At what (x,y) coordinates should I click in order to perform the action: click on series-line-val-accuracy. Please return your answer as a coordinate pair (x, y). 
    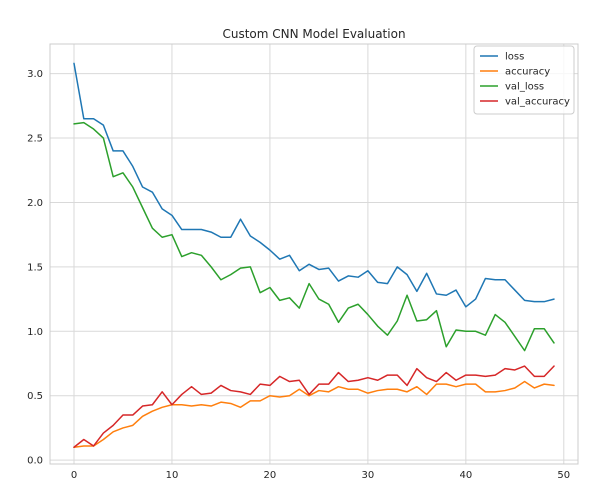
    Looking at the image, I should click on (314, 406).